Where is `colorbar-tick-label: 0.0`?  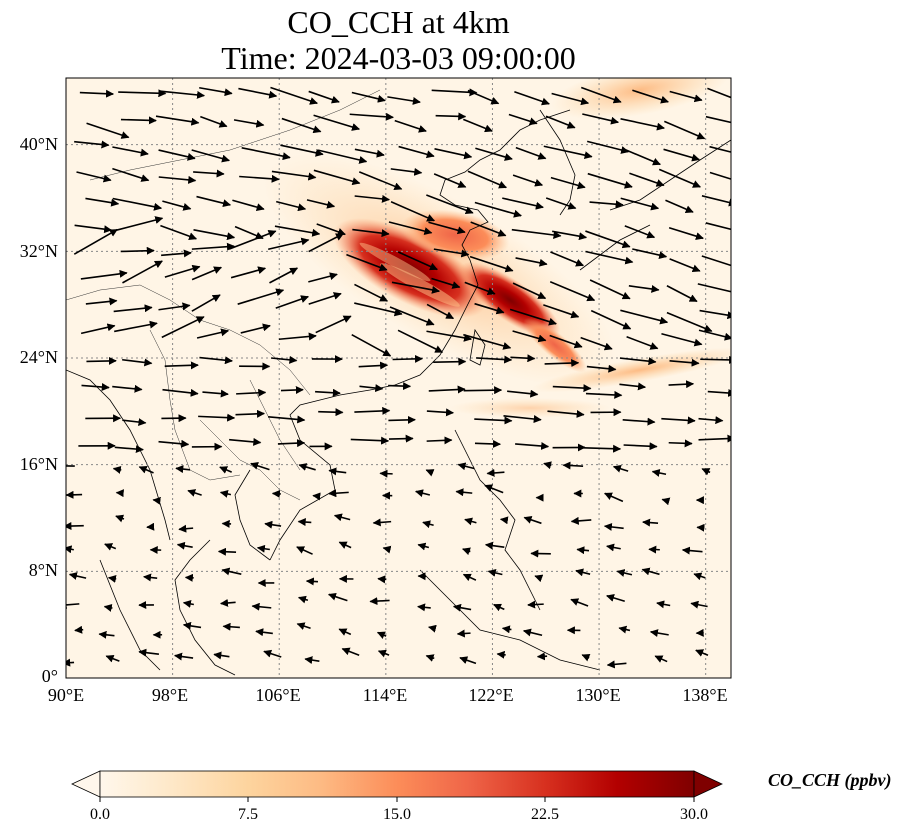
colorbar-tick-label: 0.0 is located at coordinates (100, 814).